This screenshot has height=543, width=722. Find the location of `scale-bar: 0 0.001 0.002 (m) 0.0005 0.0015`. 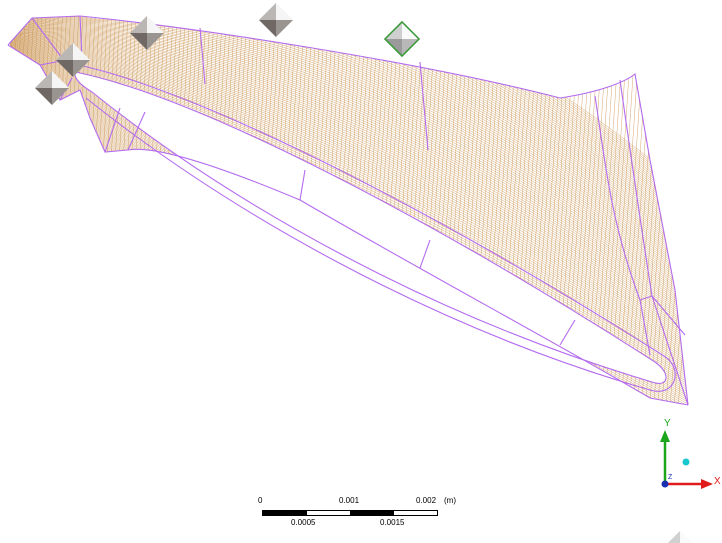

scale-bar: 0 0.001 0.002 (m) 0.0005 0.0015 is located at coordinates (358, 516).